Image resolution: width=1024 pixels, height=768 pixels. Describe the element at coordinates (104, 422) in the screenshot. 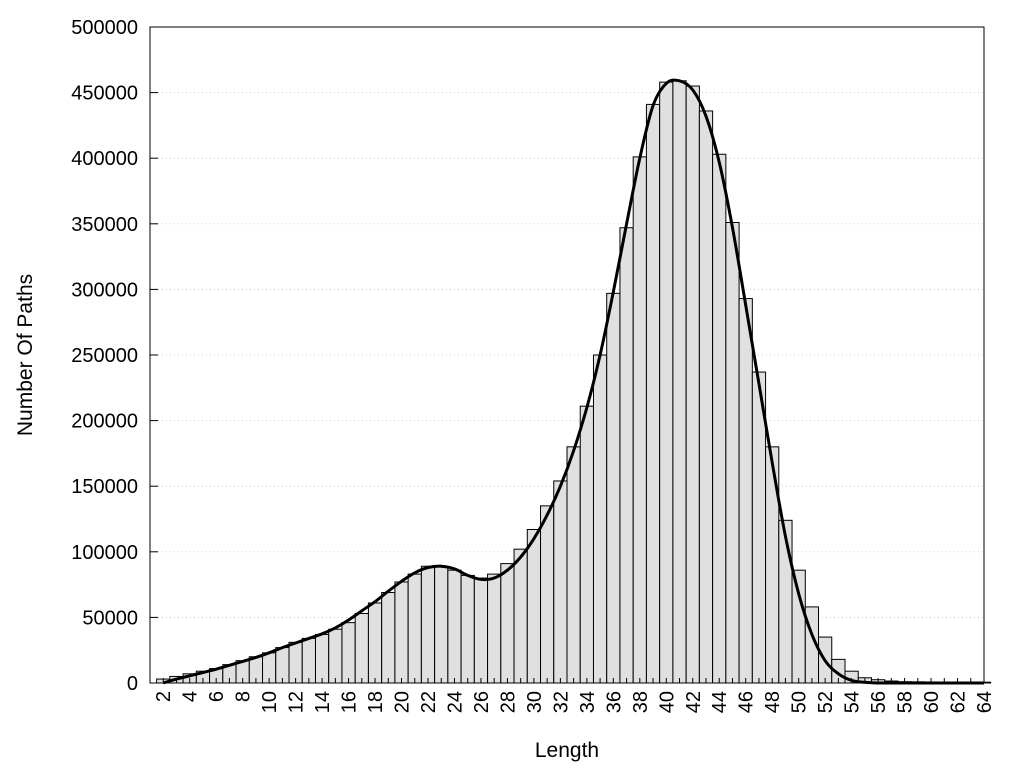

I see `y-tick-label: 200000` at that location.